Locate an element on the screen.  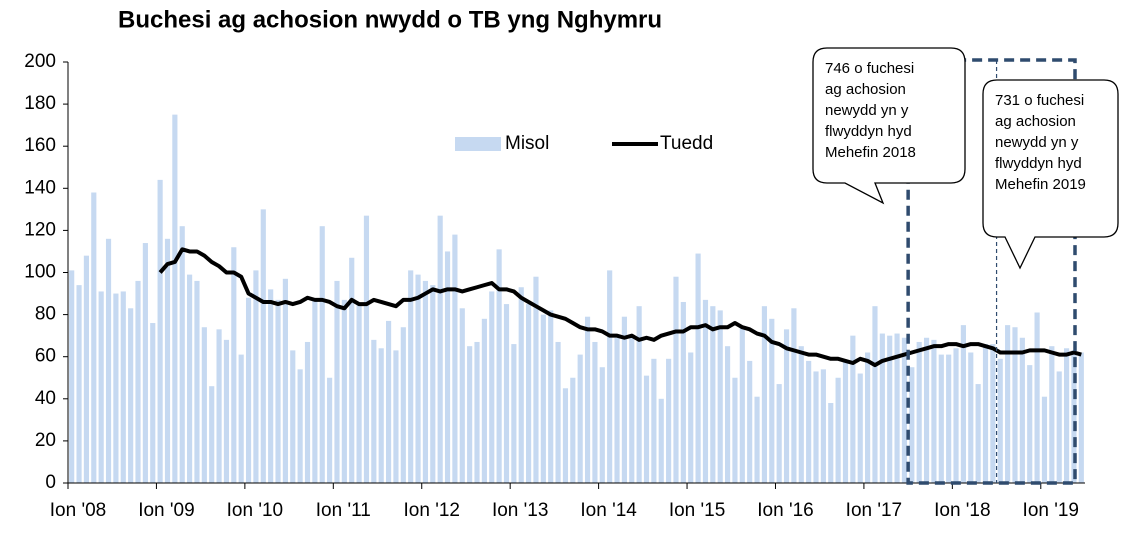
legend-label: Tuedd is located at coordinates (686, 143).